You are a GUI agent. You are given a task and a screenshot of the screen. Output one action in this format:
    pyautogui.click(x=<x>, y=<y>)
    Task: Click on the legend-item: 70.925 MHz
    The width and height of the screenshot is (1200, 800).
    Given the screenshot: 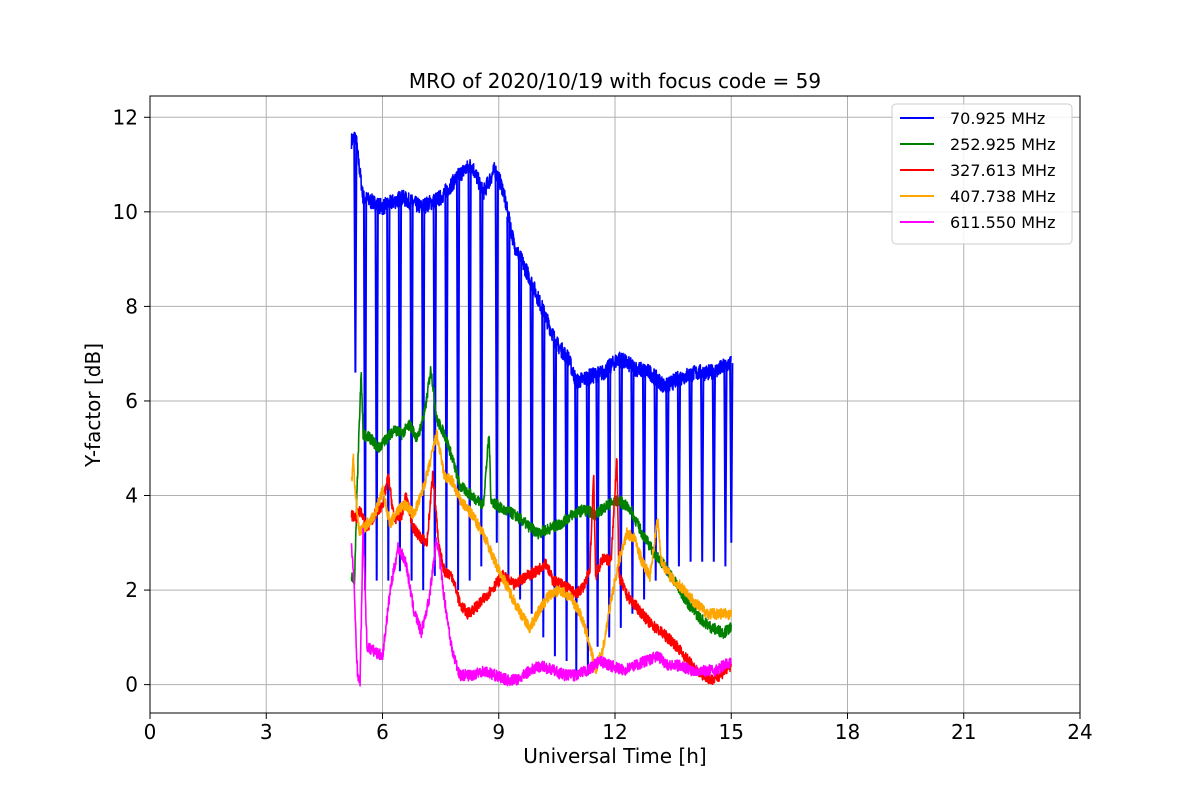 What is the action you would take?
    pyautogui.click(x=972, y=118)
    